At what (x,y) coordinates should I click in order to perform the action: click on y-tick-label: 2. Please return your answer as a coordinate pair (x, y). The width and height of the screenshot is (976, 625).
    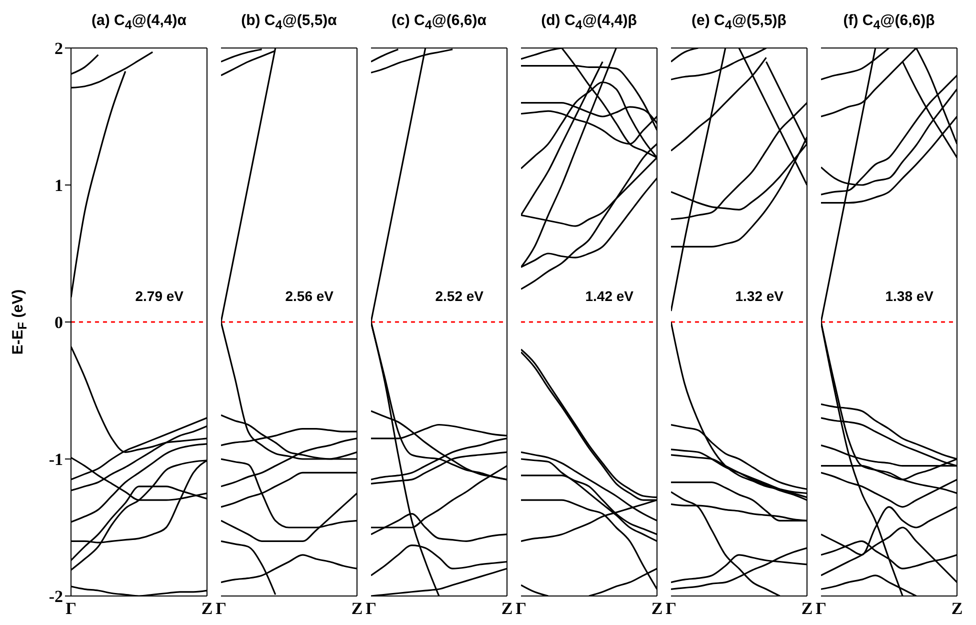
    Looking at the image, I should click on (58, 48).